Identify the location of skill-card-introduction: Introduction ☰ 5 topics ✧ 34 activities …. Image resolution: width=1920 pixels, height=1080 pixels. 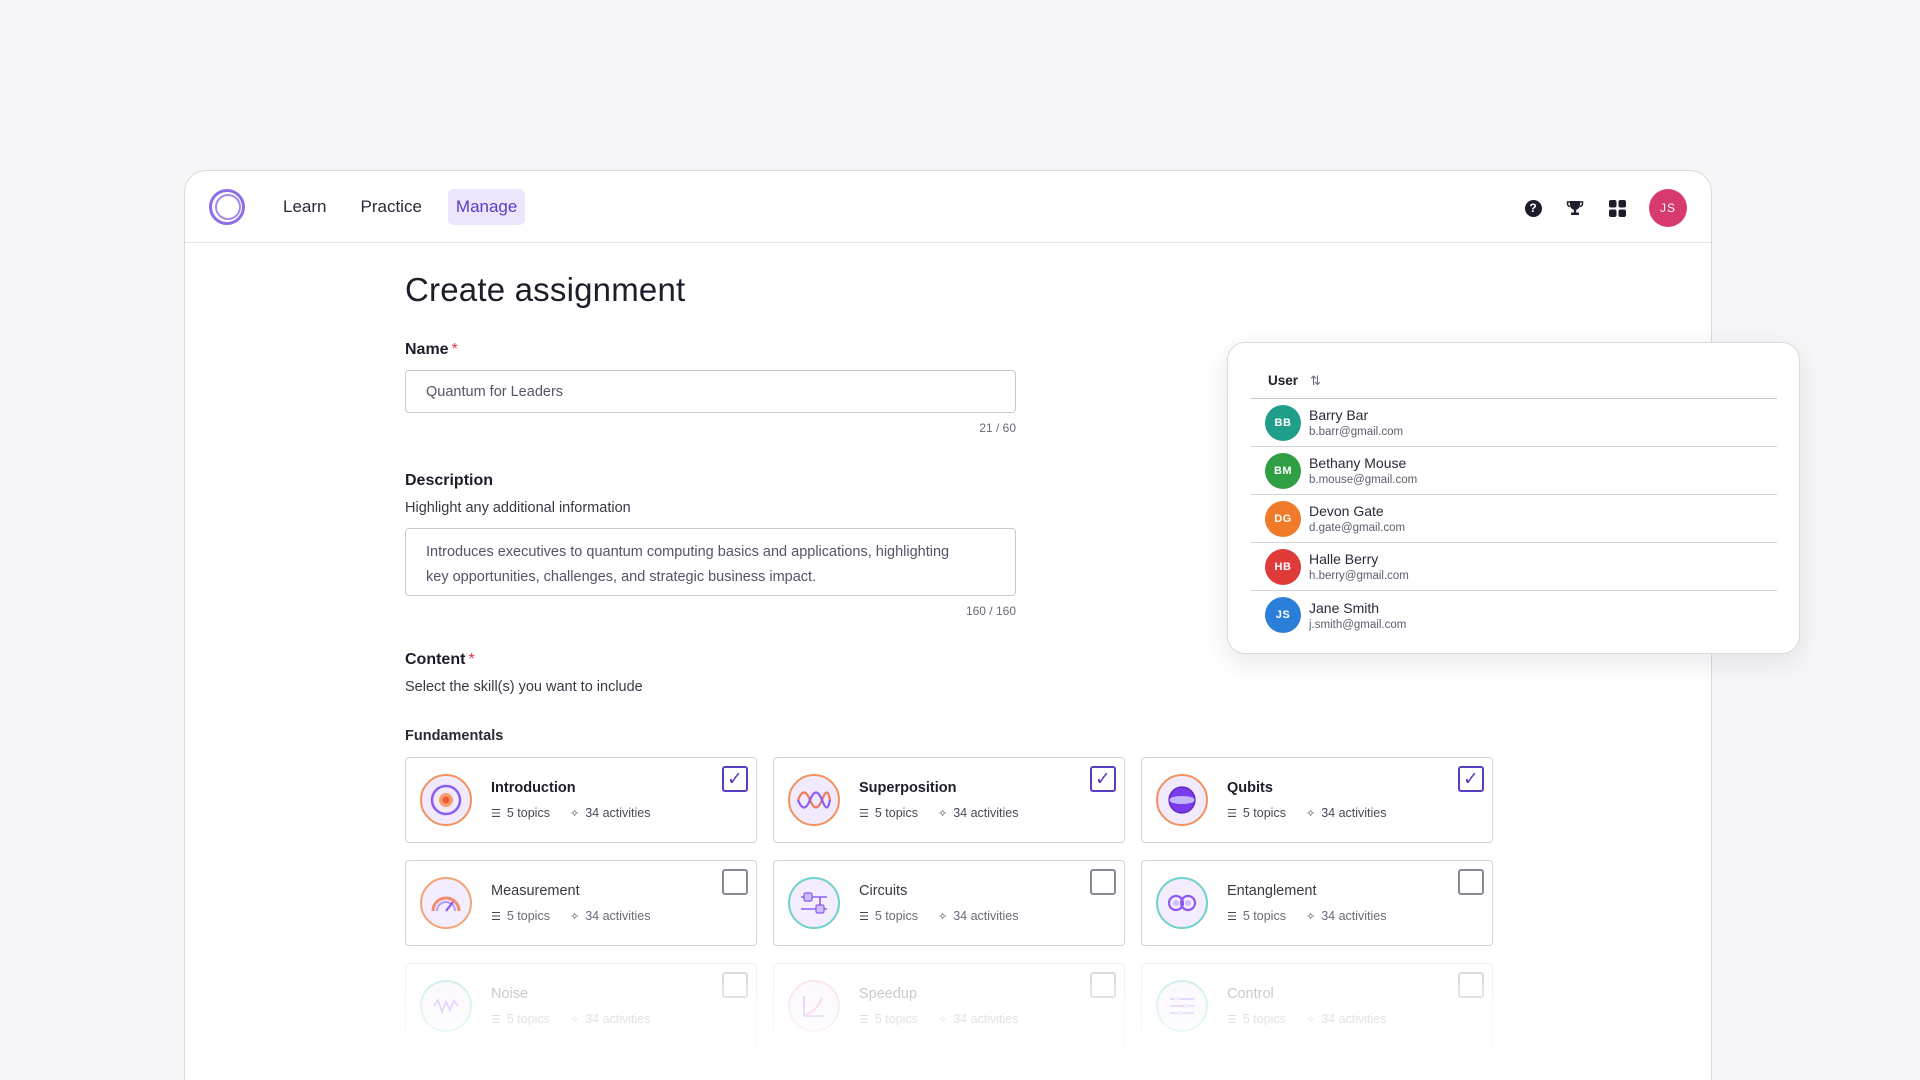
(581, 800).